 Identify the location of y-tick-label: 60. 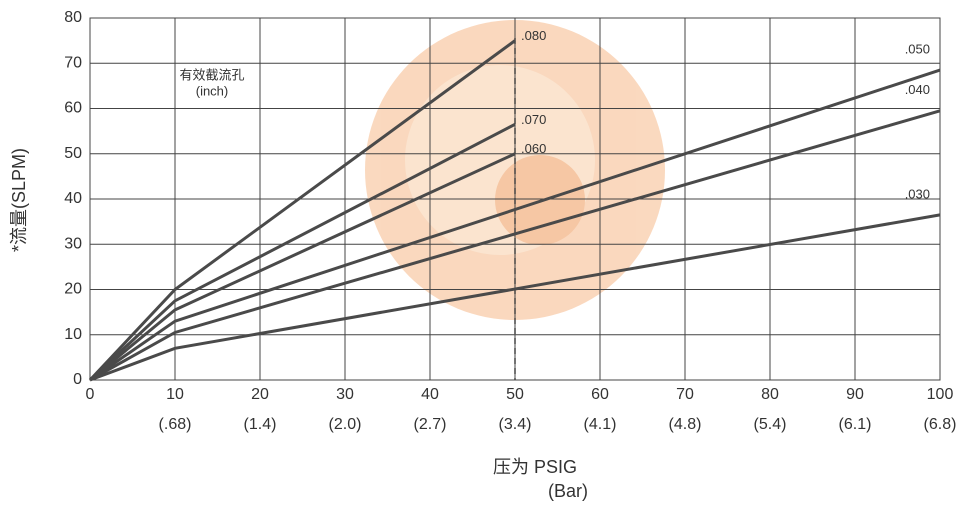
(73, 108).